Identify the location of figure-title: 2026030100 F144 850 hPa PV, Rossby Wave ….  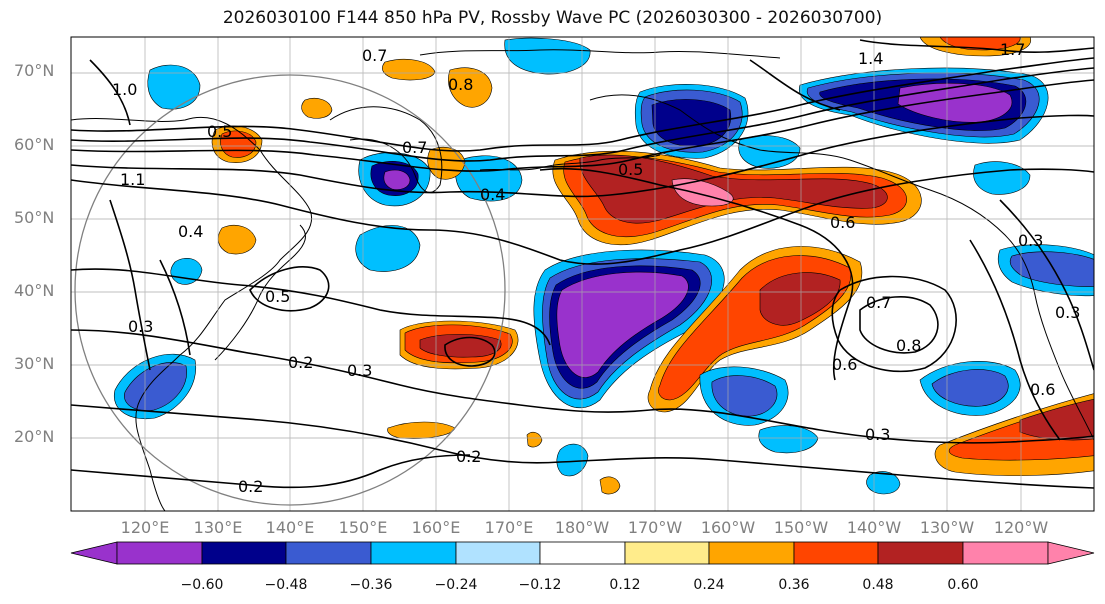
(552, 18).